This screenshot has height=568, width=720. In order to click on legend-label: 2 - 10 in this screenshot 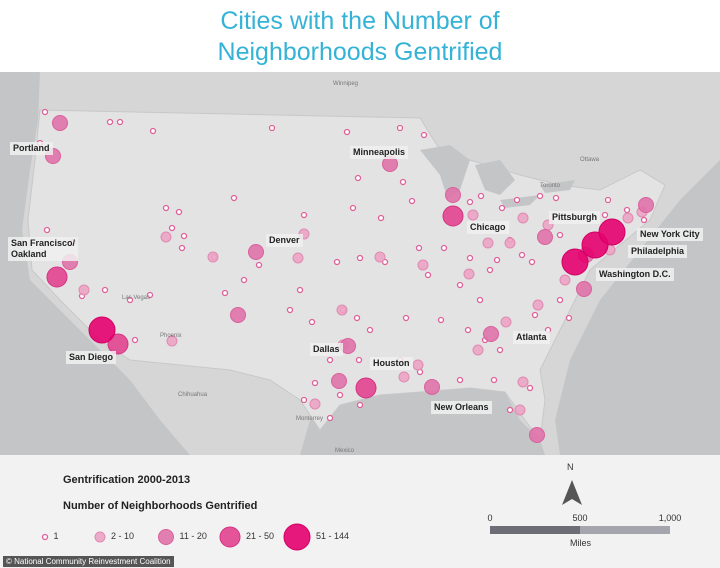, I will do `click(123, 536)`.